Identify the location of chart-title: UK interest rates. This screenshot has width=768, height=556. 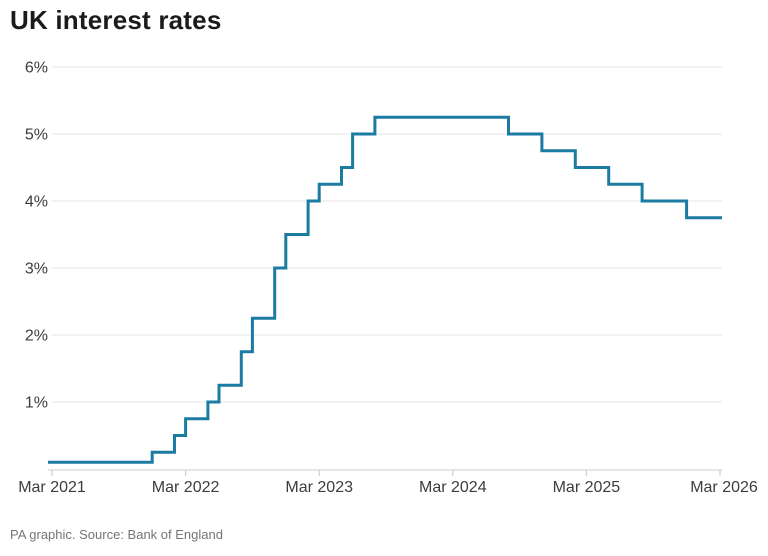
(116, 20).